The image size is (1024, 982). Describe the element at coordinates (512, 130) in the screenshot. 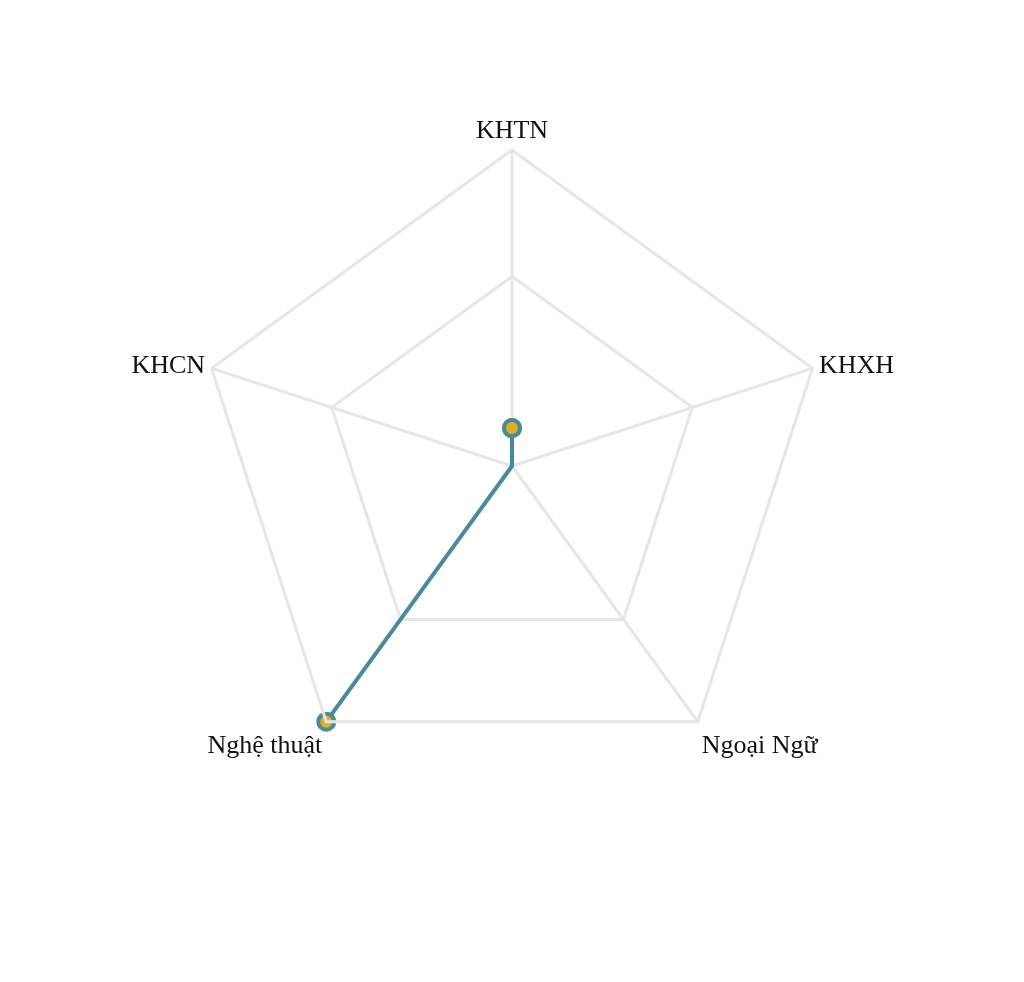

I see `spoke-label: KHTN` at that location.